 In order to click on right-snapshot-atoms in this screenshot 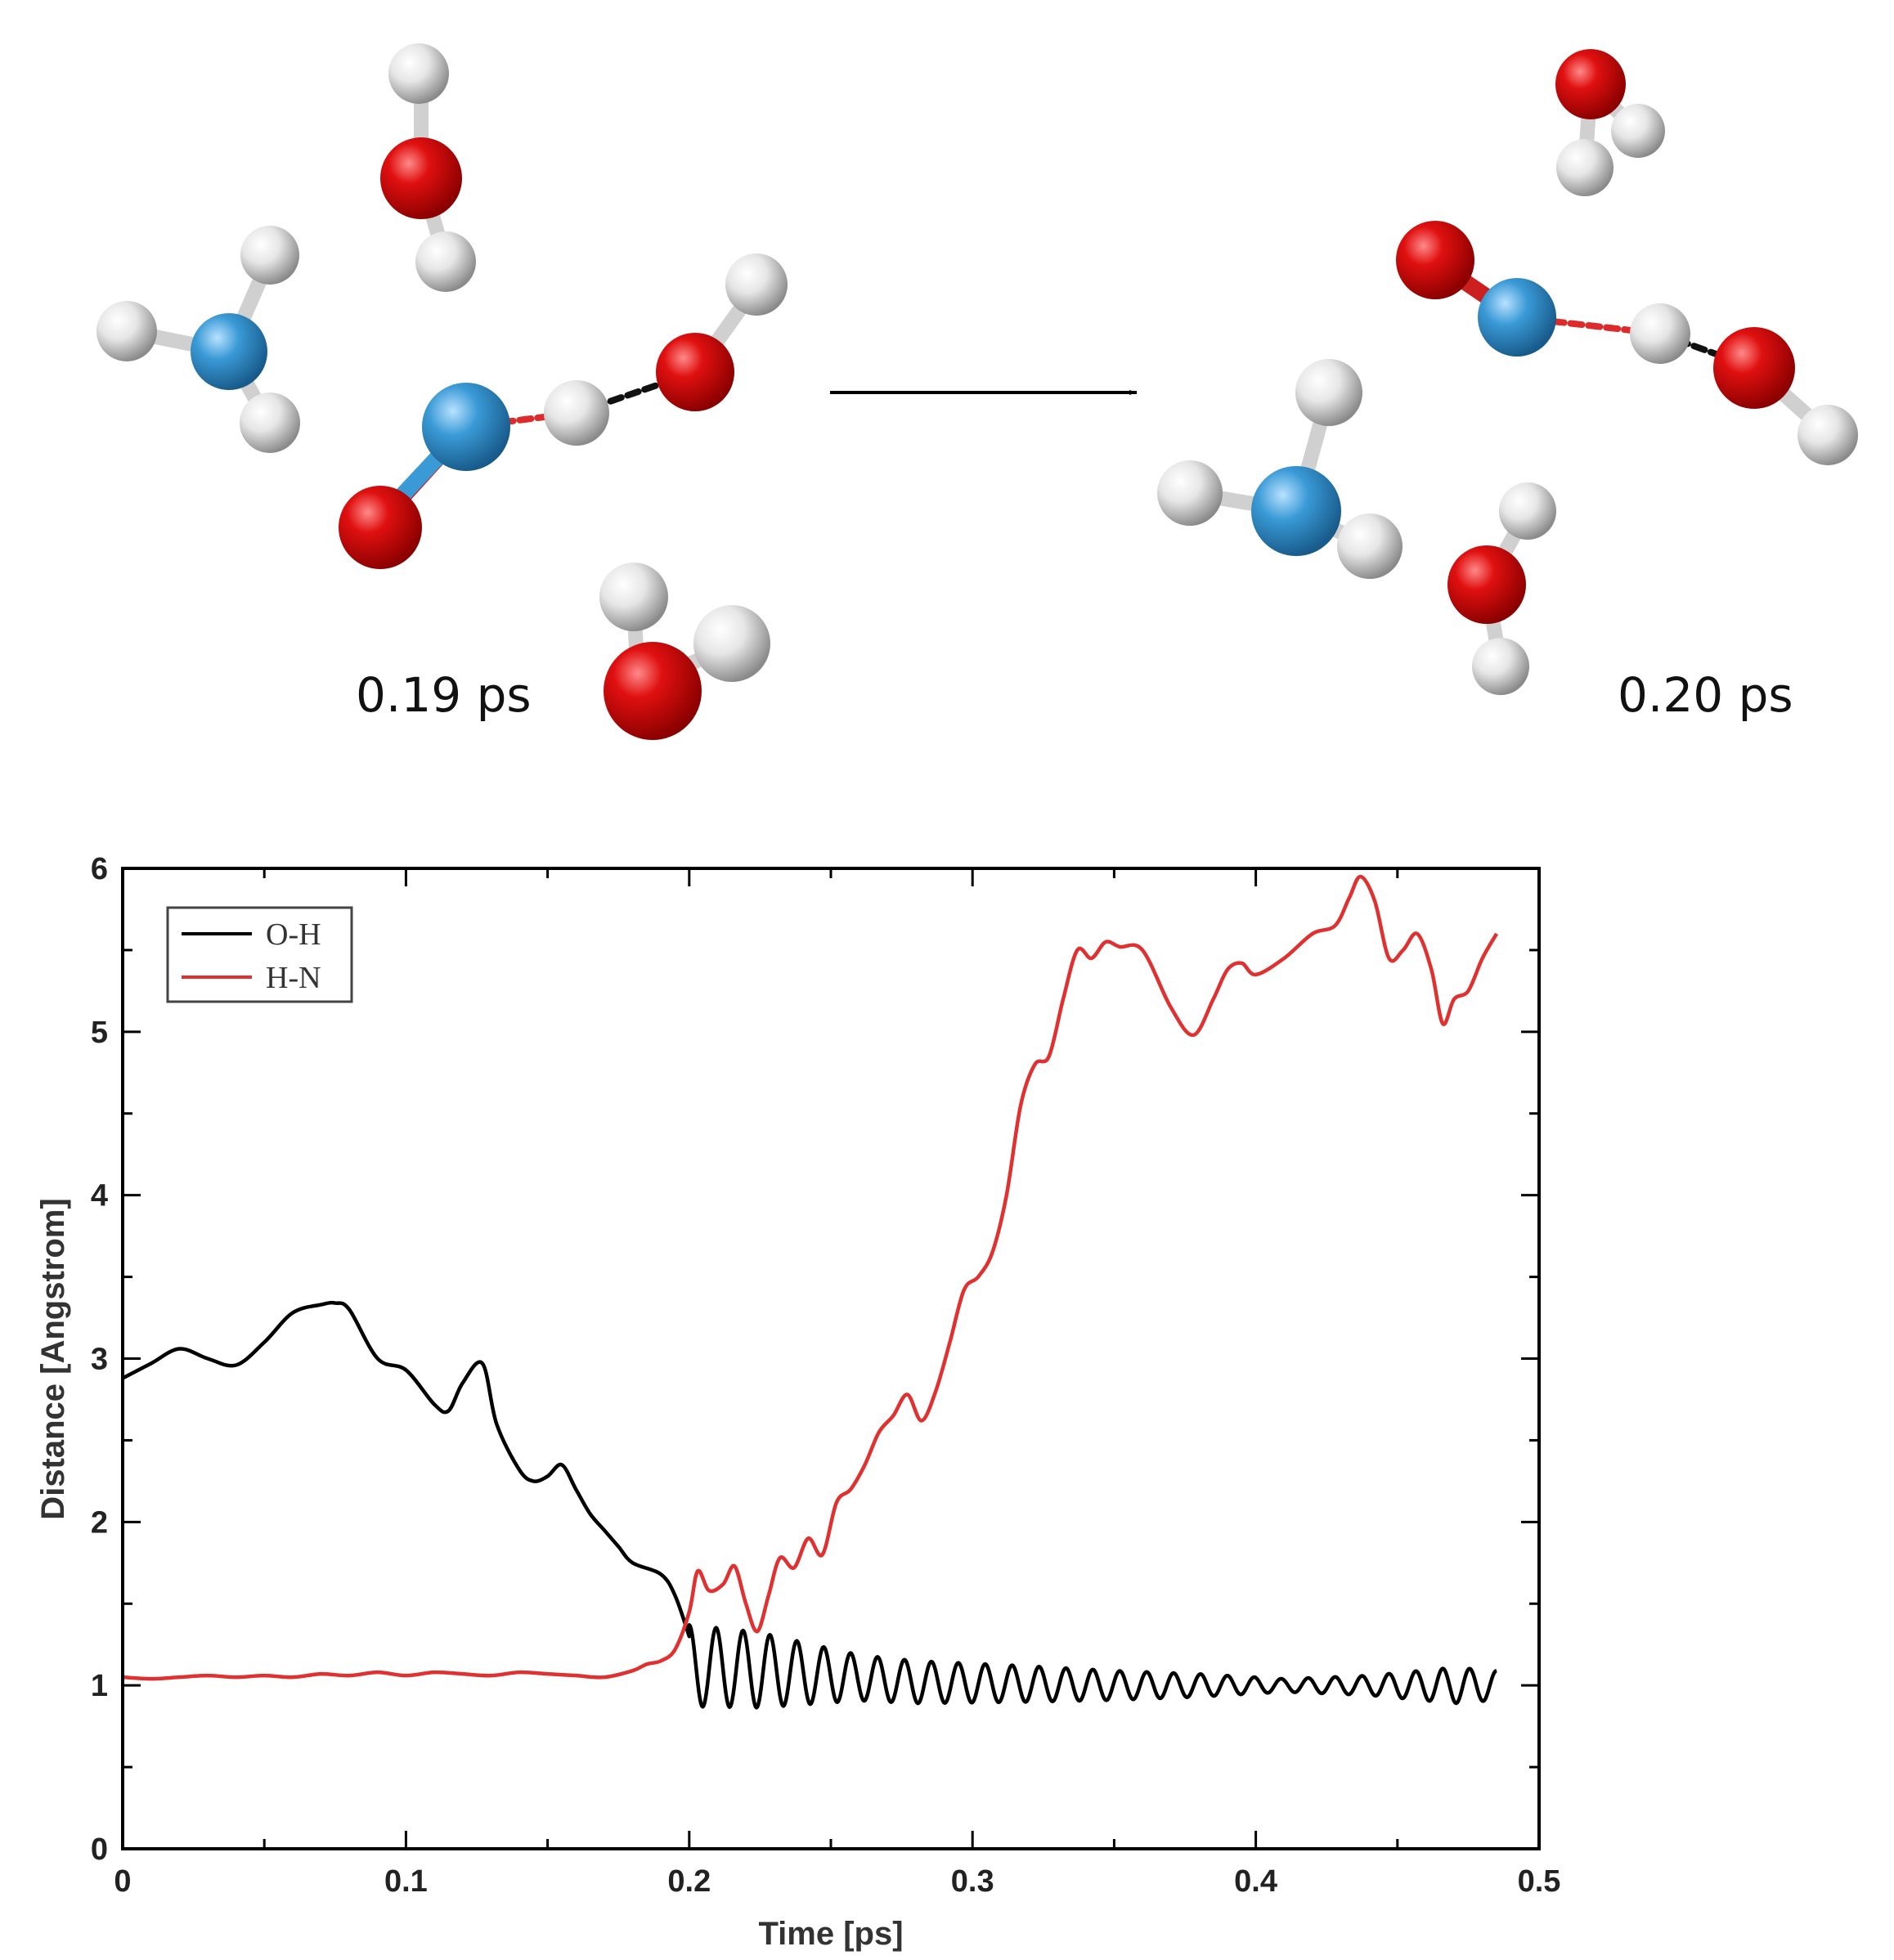, I will do `click(1507, 372)`.